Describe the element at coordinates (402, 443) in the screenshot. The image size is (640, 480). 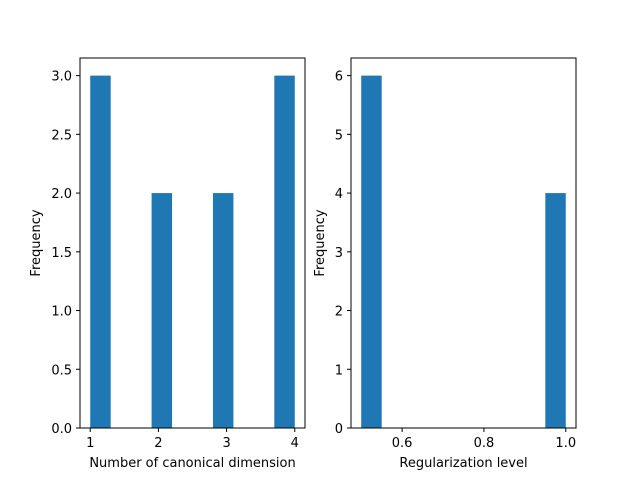
I see `x-tick-label: 0.6` at that location.